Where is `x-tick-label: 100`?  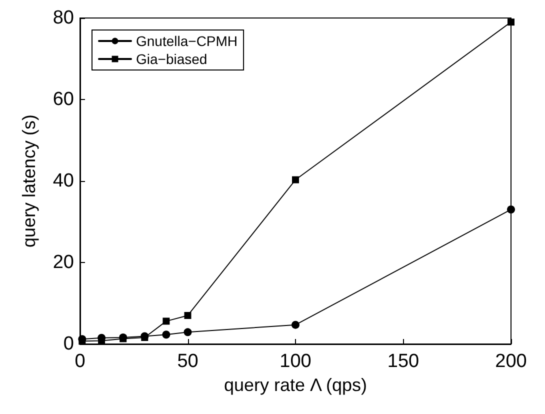 x-tick-label: 100 is located at coordinates (296, 361).